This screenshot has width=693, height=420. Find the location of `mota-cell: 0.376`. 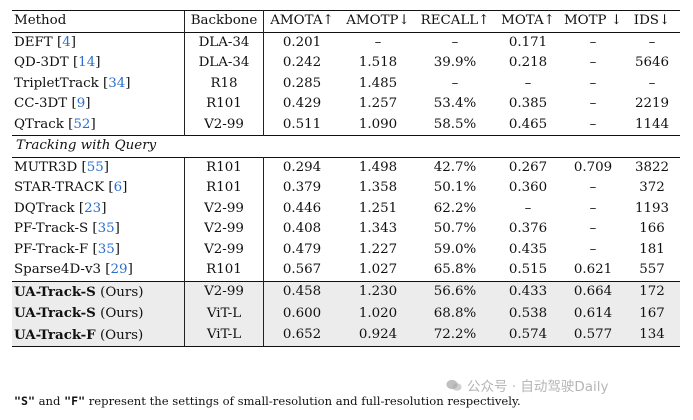

mota-cell: 0.376 is located at coordinates (528, 228).